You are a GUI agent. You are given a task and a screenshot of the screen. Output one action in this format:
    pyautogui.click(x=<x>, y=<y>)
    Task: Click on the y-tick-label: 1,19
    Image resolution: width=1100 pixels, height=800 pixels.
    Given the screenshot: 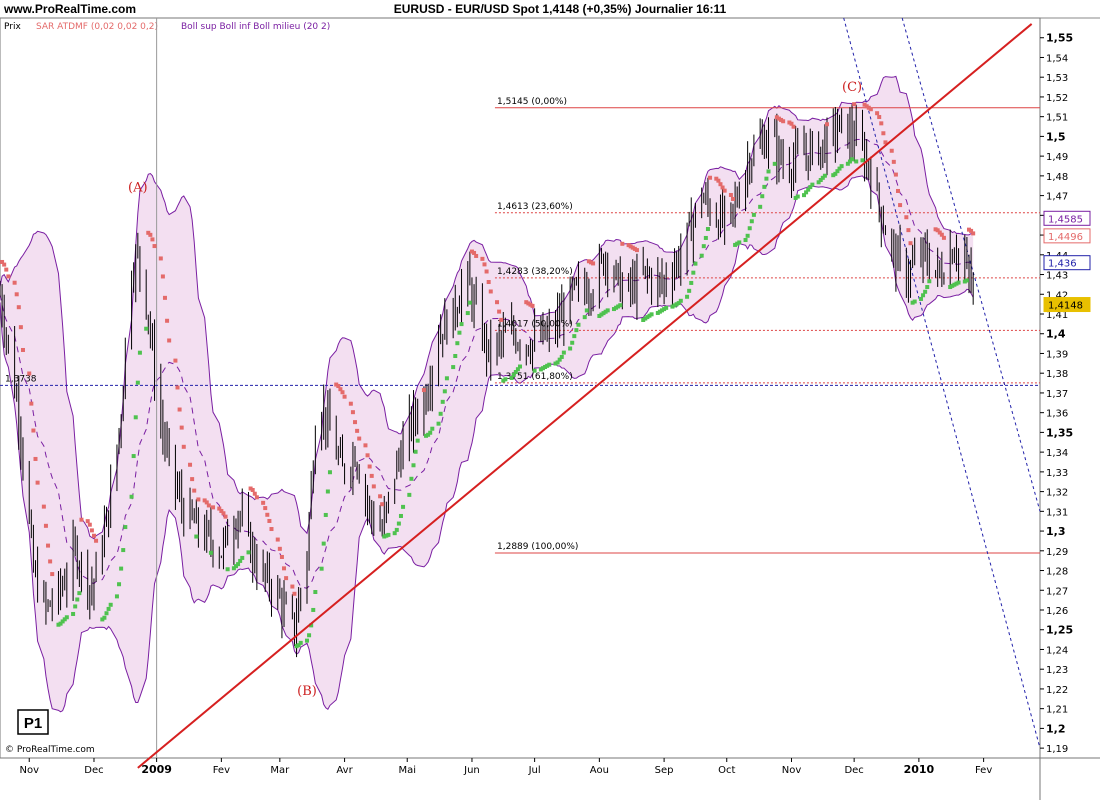 What is the action you would take?
    pyautogui.click(x=1057, y=749)
    